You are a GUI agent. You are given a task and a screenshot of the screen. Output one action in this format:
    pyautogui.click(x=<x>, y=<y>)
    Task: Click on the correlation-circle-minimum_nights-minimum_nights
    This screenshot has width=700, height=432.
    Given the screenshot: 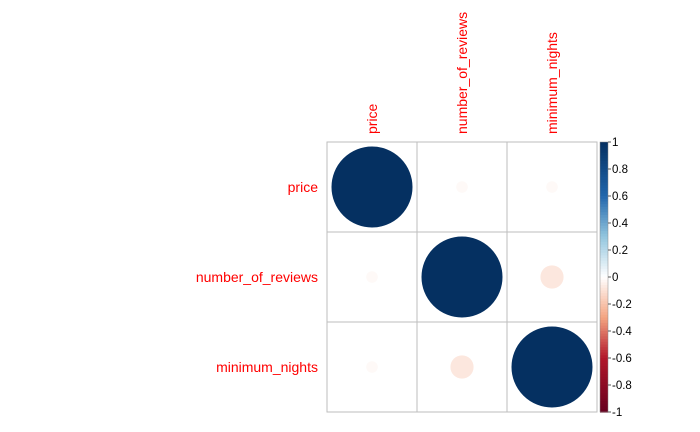 What is the action you would take?
    pyautogui.click(x=552, y=367)
    